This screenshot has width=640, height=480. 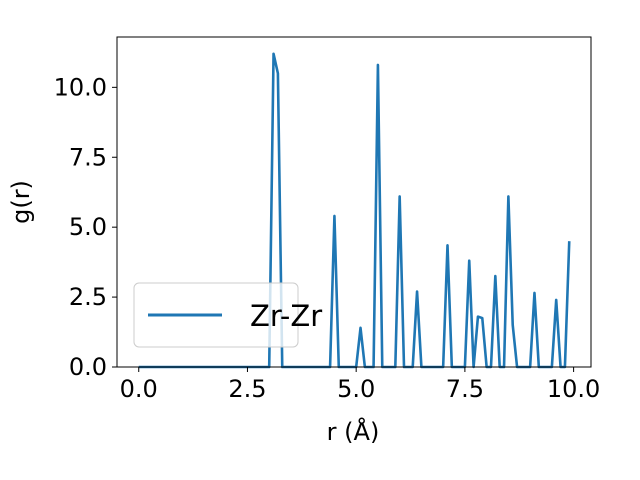 What do you see at coordinates (80, 87) in the screenshot?
I see `y-tick-label: 10.0` at bounding box center [80, 87].